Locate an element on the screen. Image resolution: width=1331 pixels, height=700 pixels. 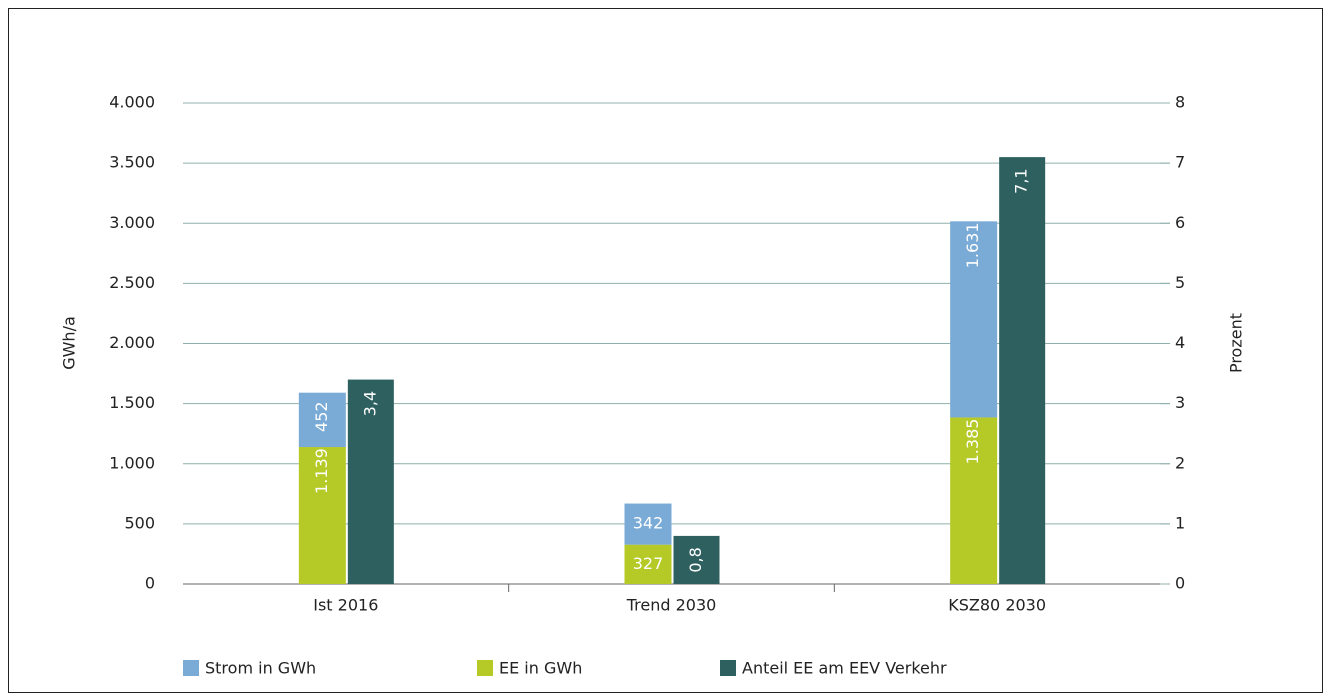
y-tick-label: 3.000 is located at coordinates (132, 222).